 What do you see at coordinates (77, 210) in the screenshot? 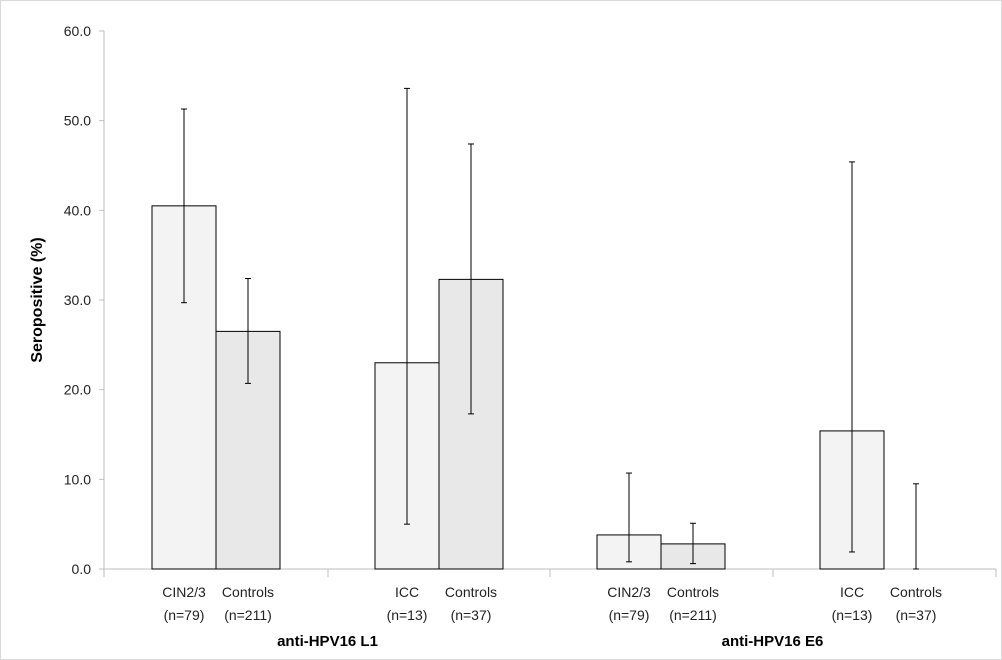
I see `y-tick-label: 40.0` at bounding box center [77, 210].